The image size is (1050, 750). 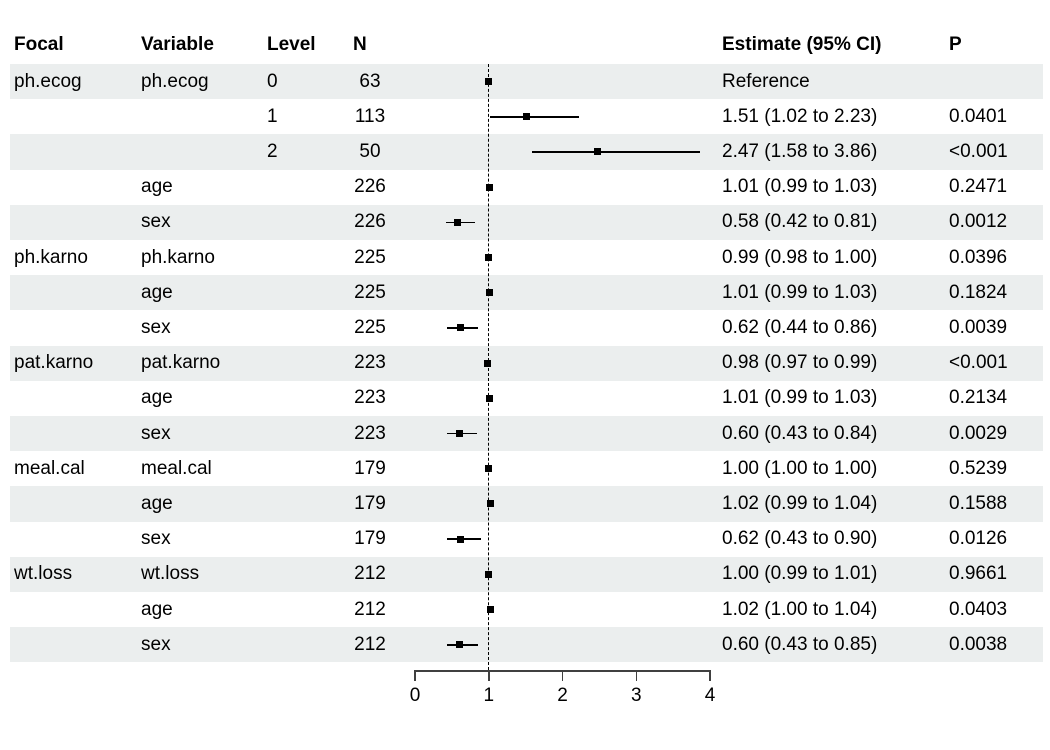 I want to click on table-row: 2 50 2.47 (1.58 to 3.86) <0.001, so click(x=525, y=151).